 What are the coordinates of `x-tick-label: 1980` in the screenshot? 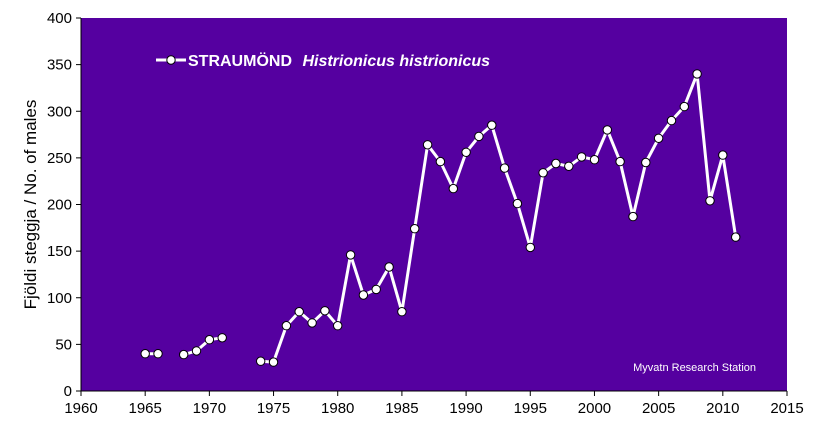 It's located at (337, 408).